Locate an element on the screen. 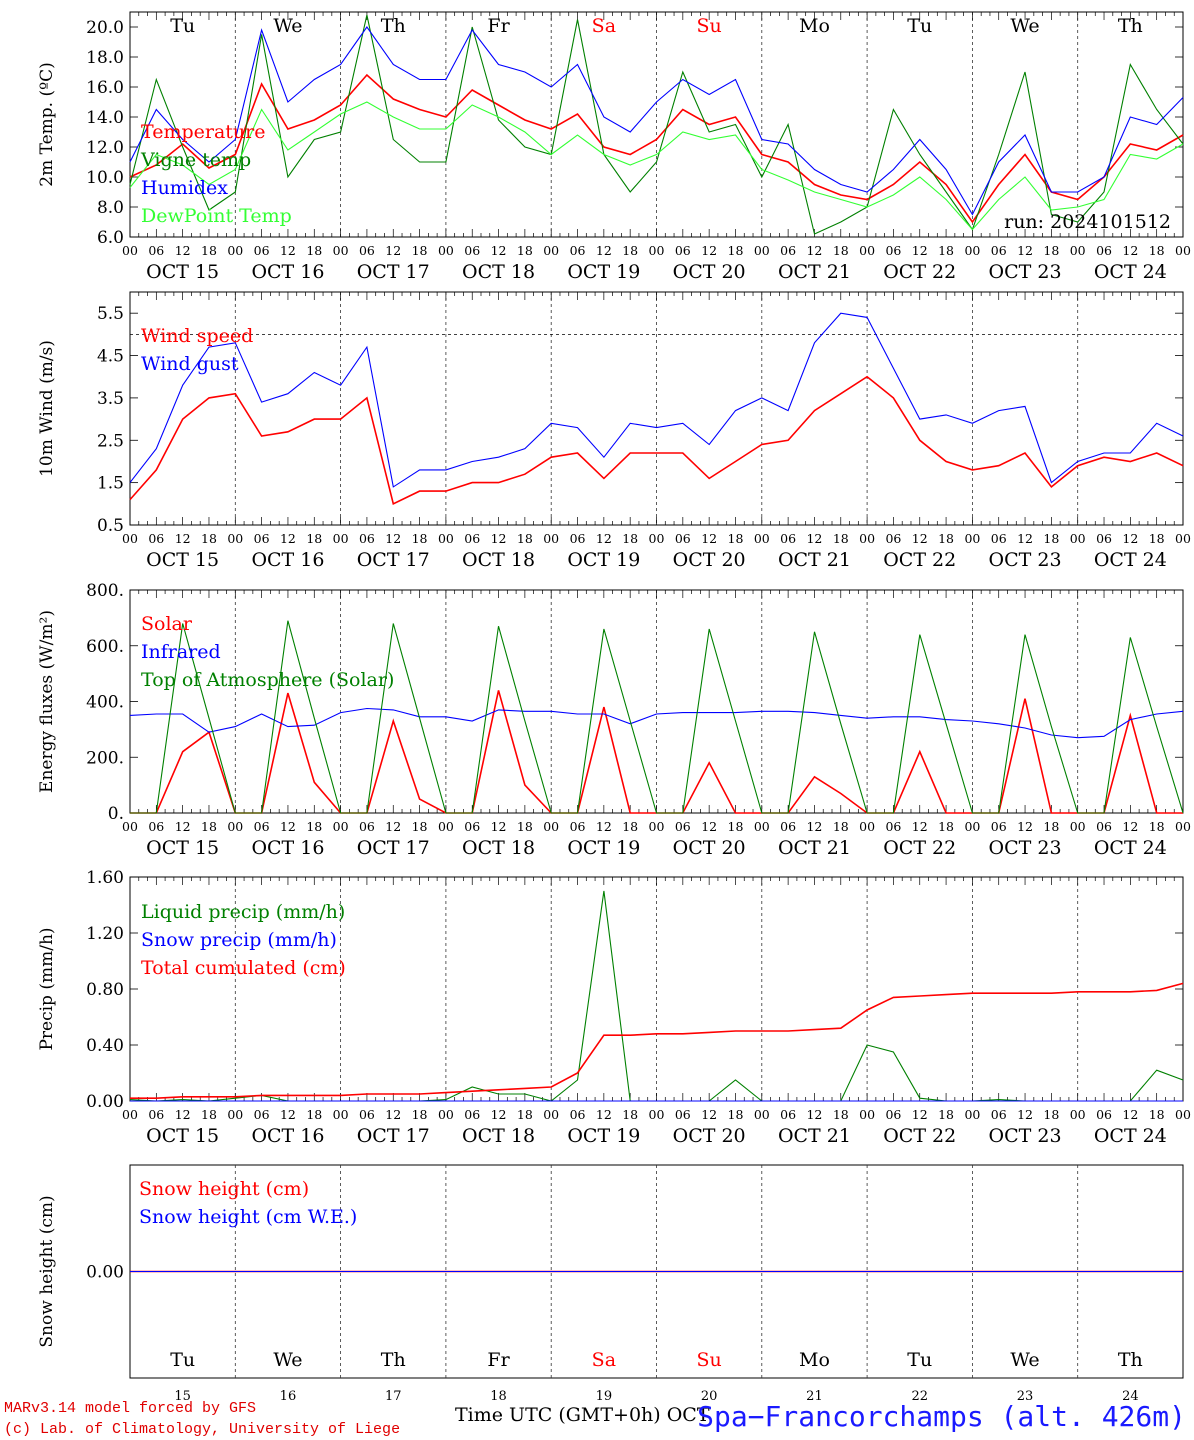 Image resolution: width=1194 pixels, height=1440 pixels. date-label: OCT 21 is located at coordinates (814, 560).